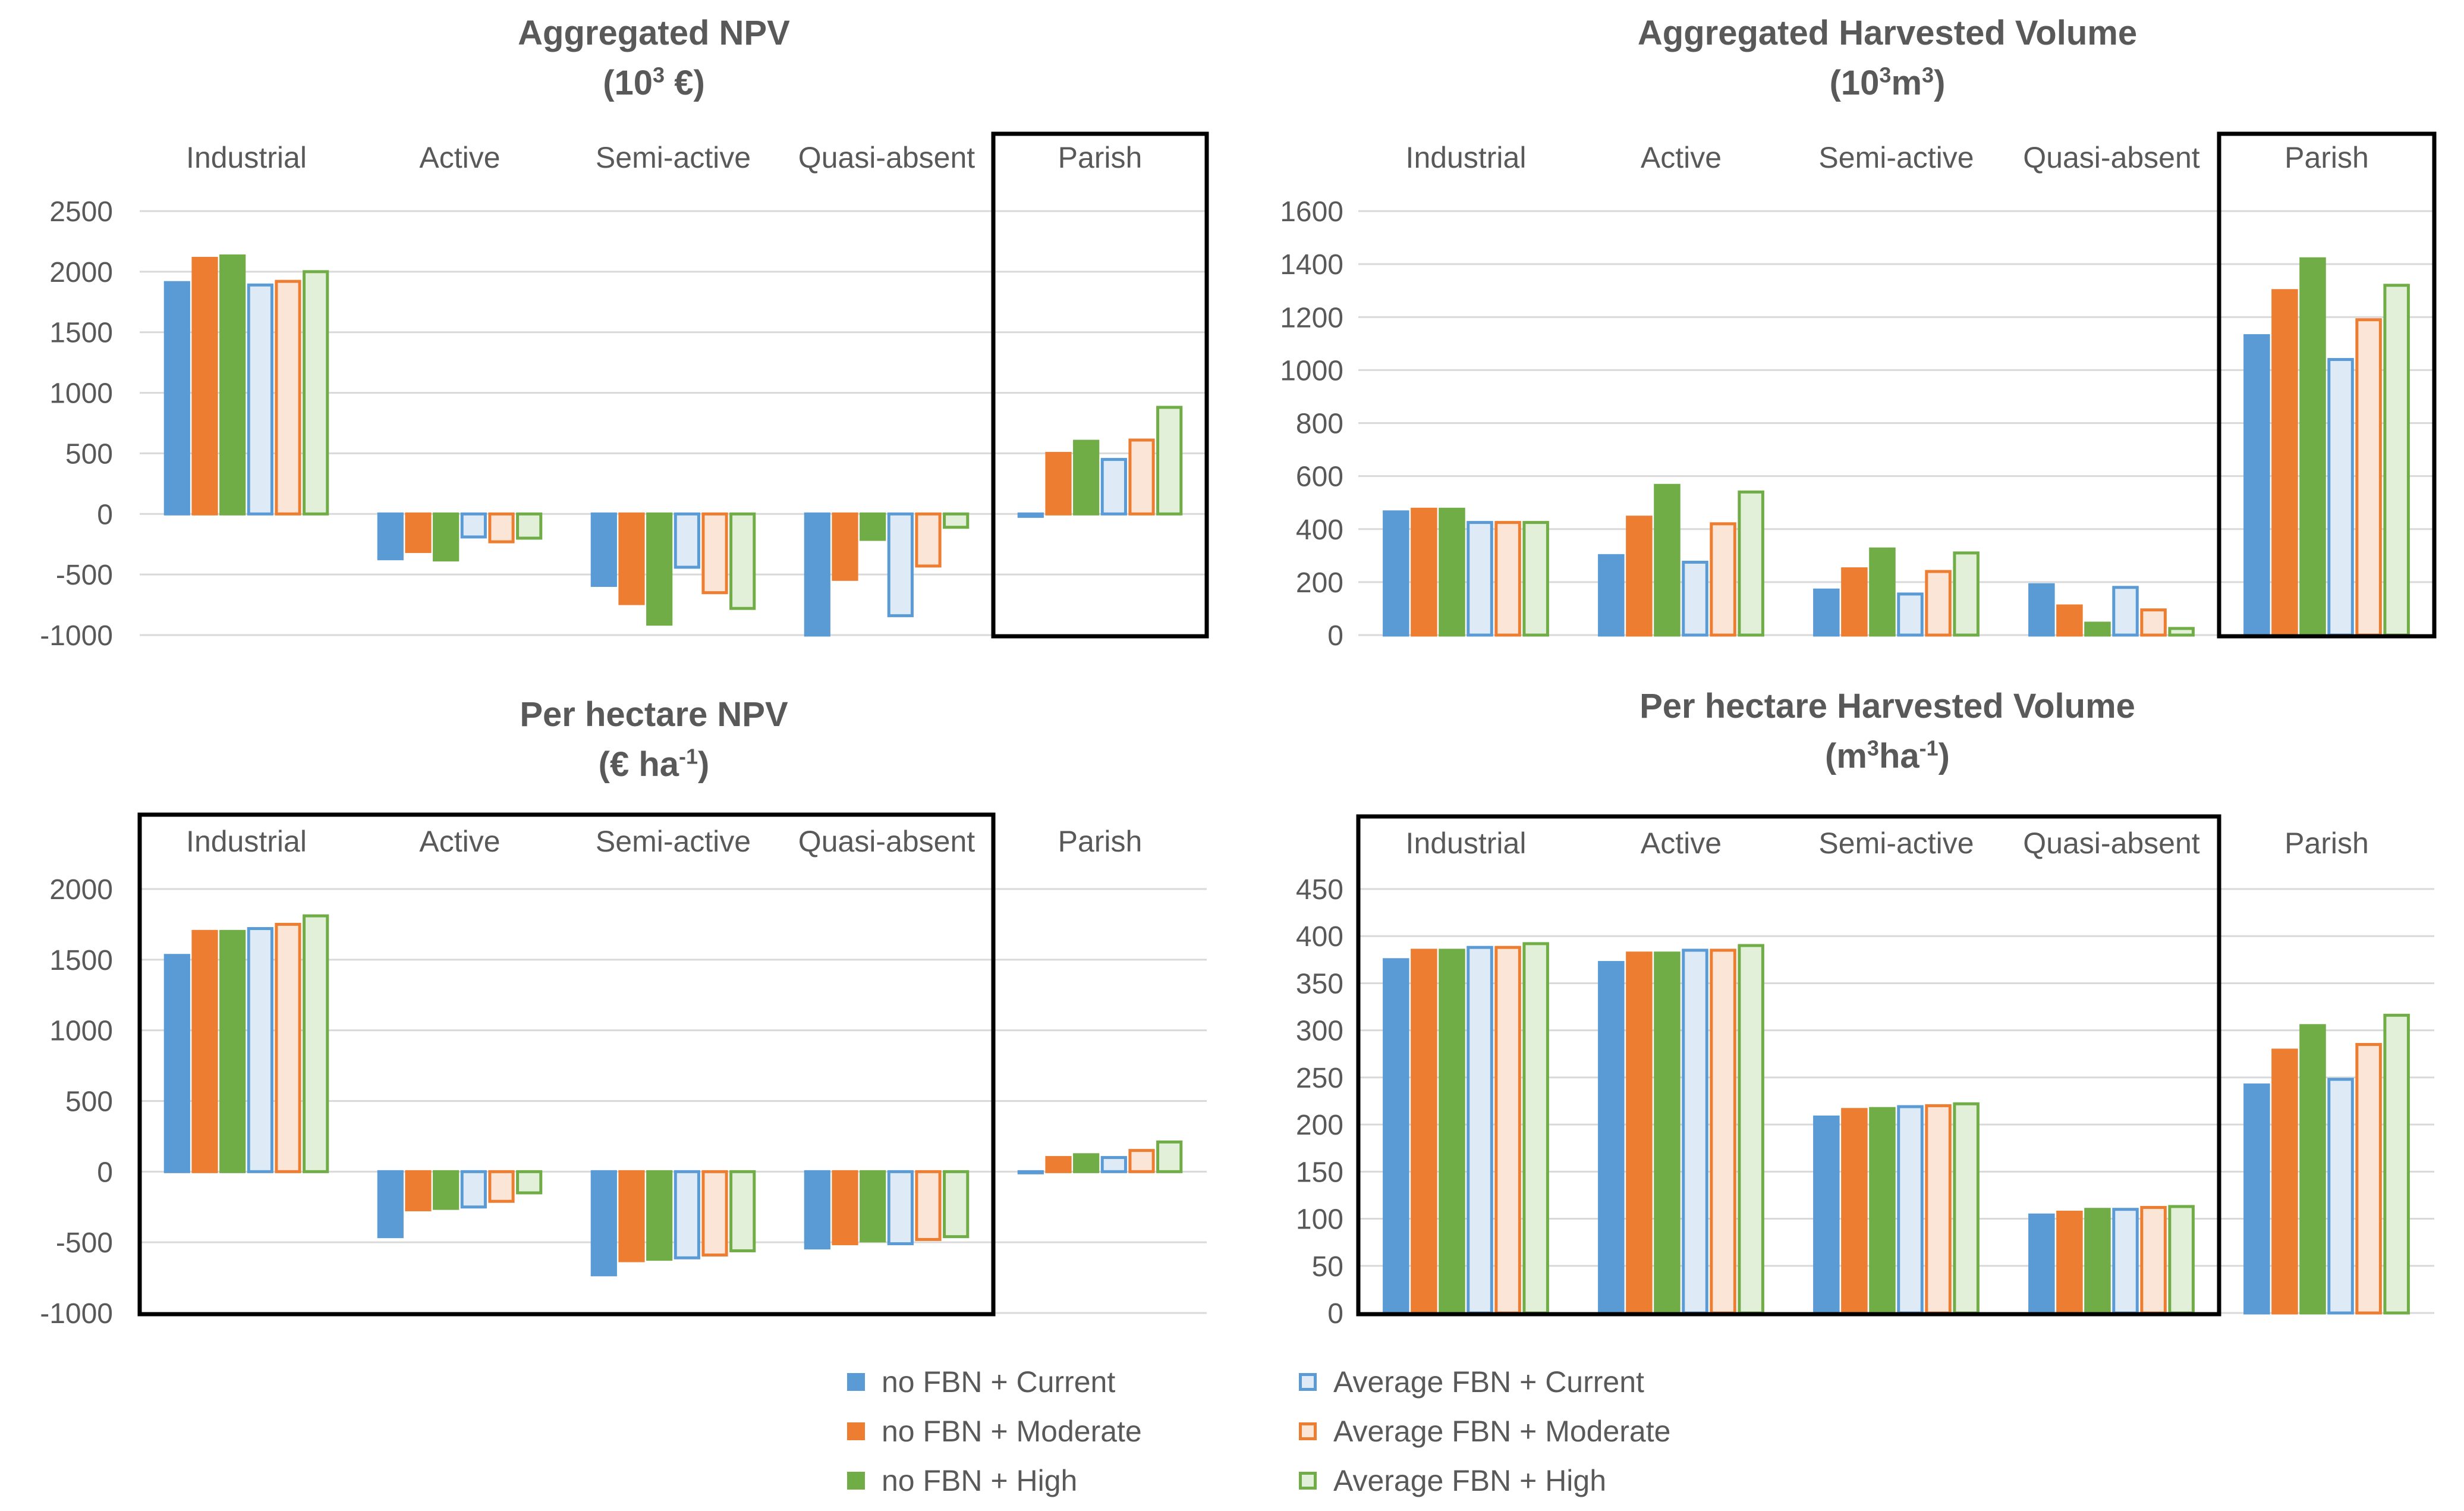  I want to click on y-tick-label: 2000, so click(81, 272).